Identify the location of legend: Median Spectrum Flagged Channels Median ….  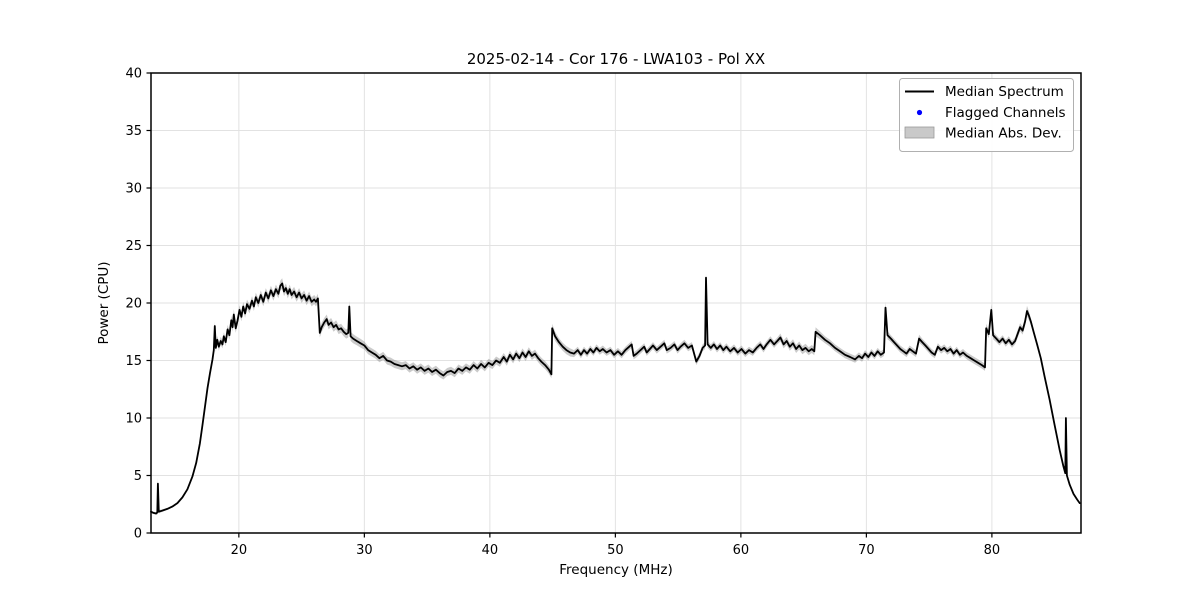
(986, 115).